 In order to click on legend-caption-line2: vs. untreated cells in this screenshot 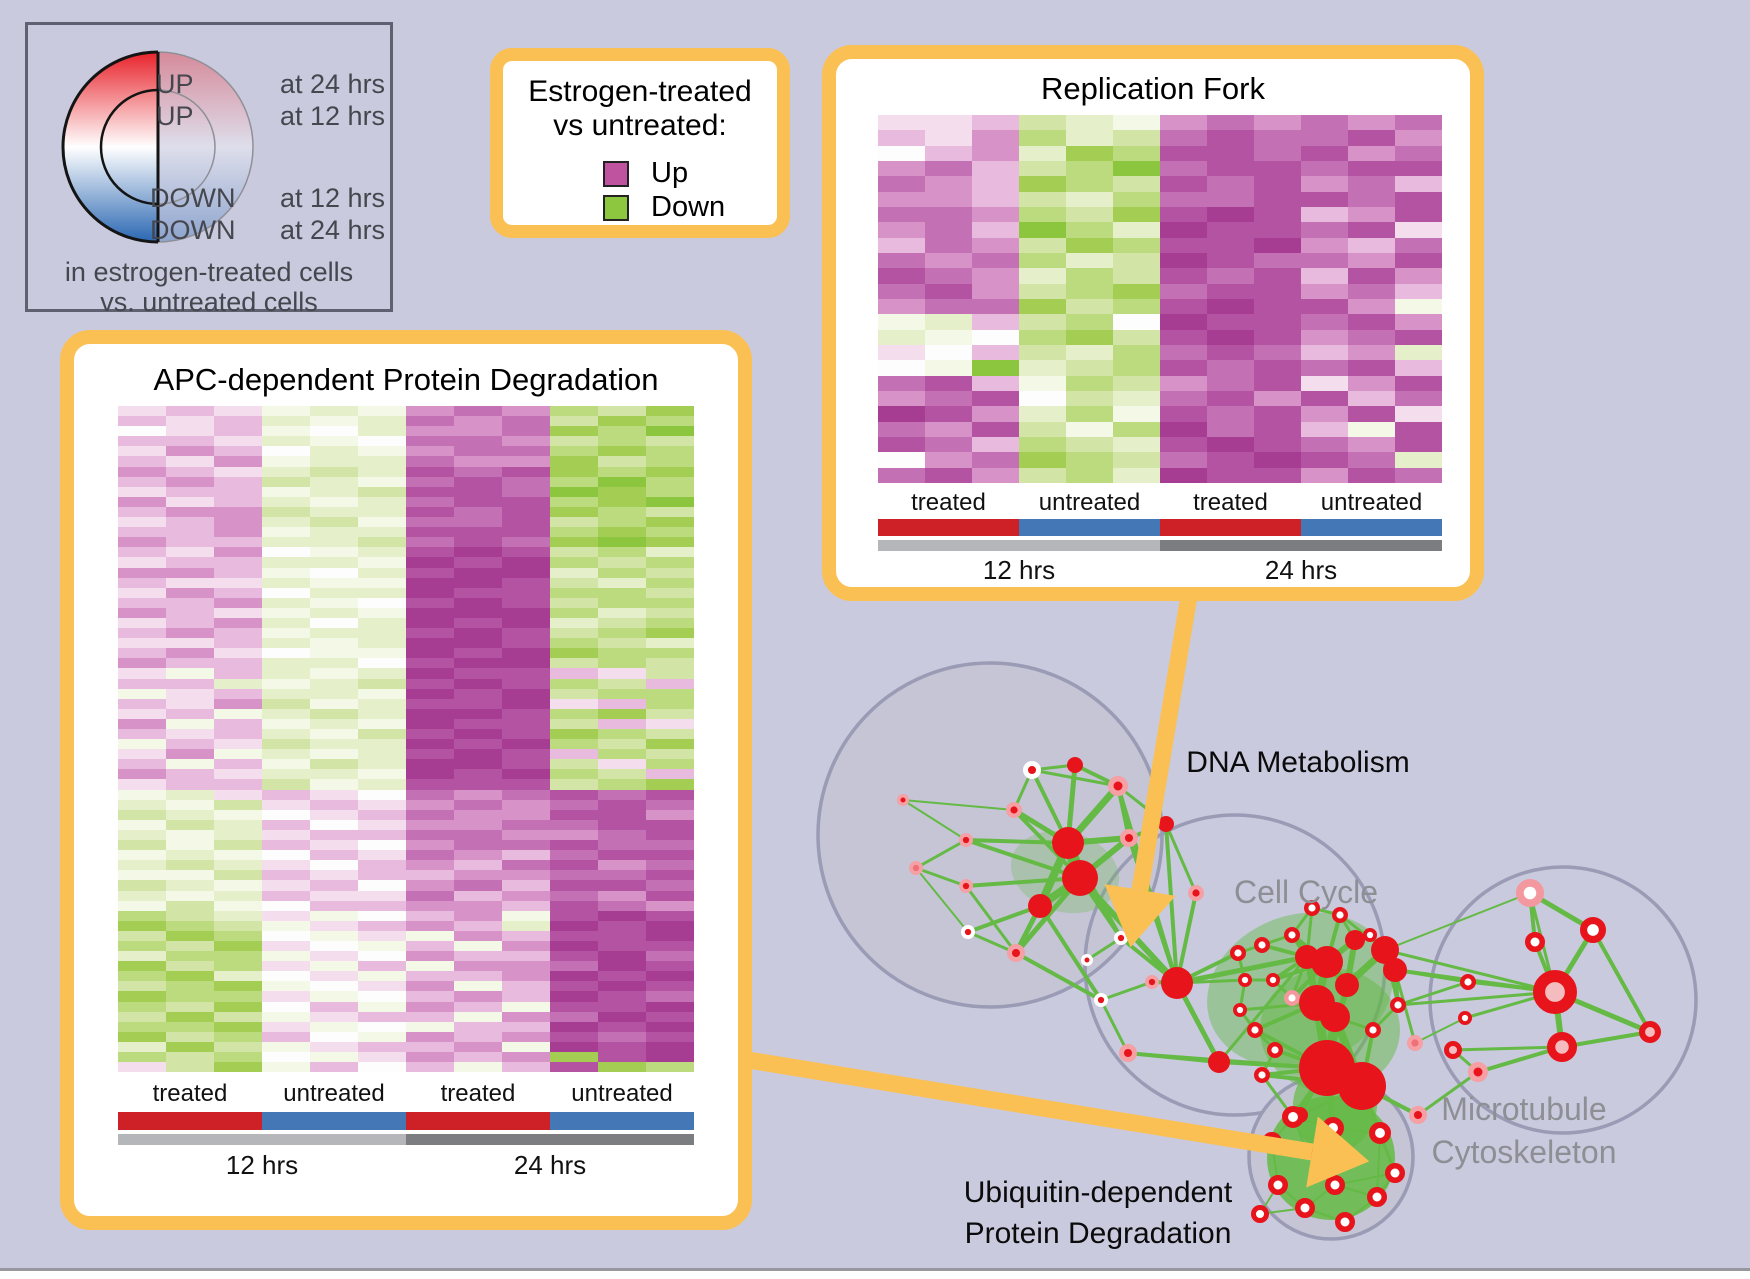, I will do `click(209, 302)`.